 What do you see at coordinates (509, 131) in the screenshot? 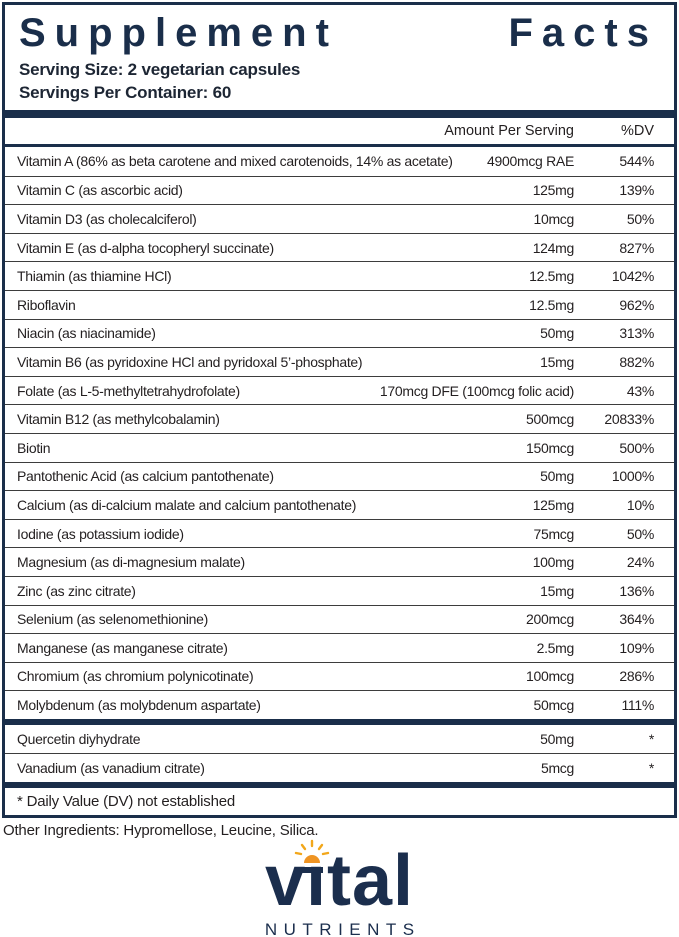
I see `column-header-amount: Amount Per Serving` at bounding box center [509, 131].